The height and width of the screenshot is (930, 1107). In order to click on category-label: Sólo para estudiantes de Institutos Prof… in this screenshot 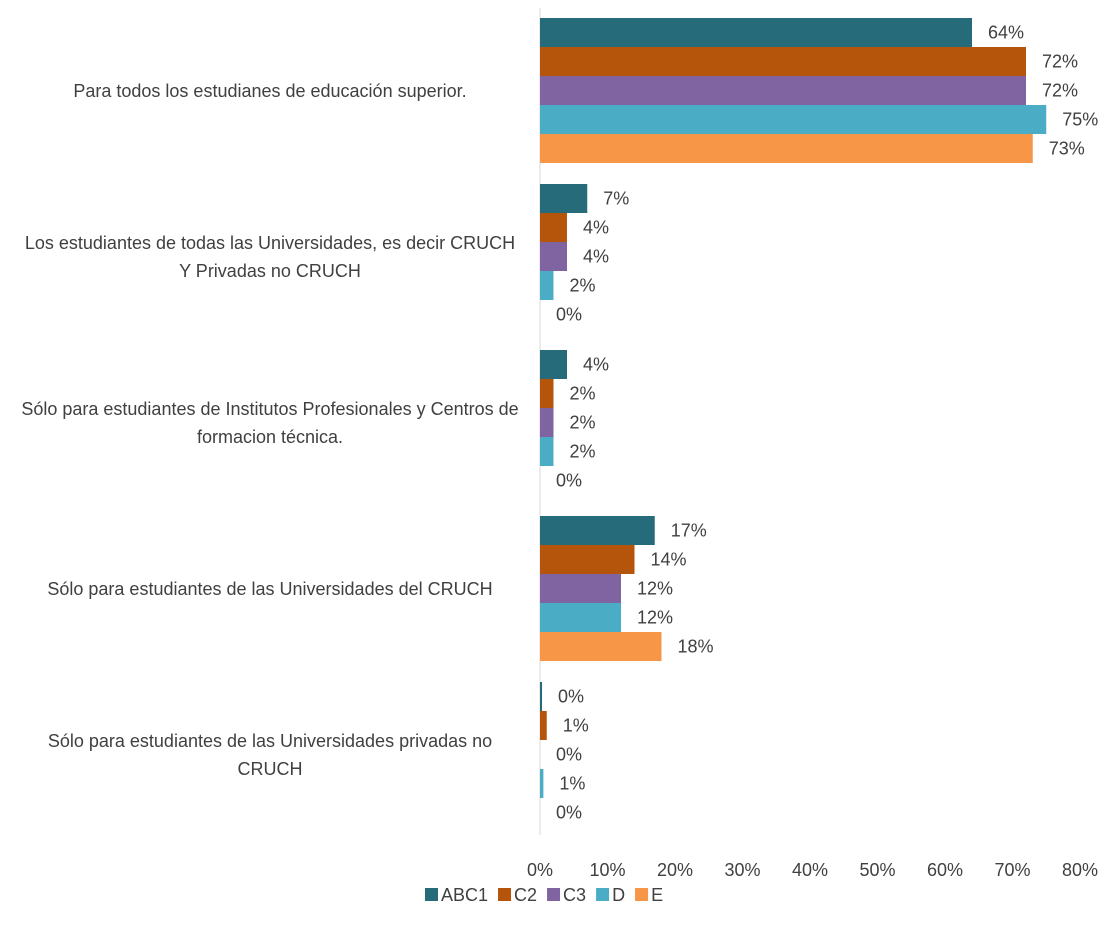, I will do `click(270, 422)`.